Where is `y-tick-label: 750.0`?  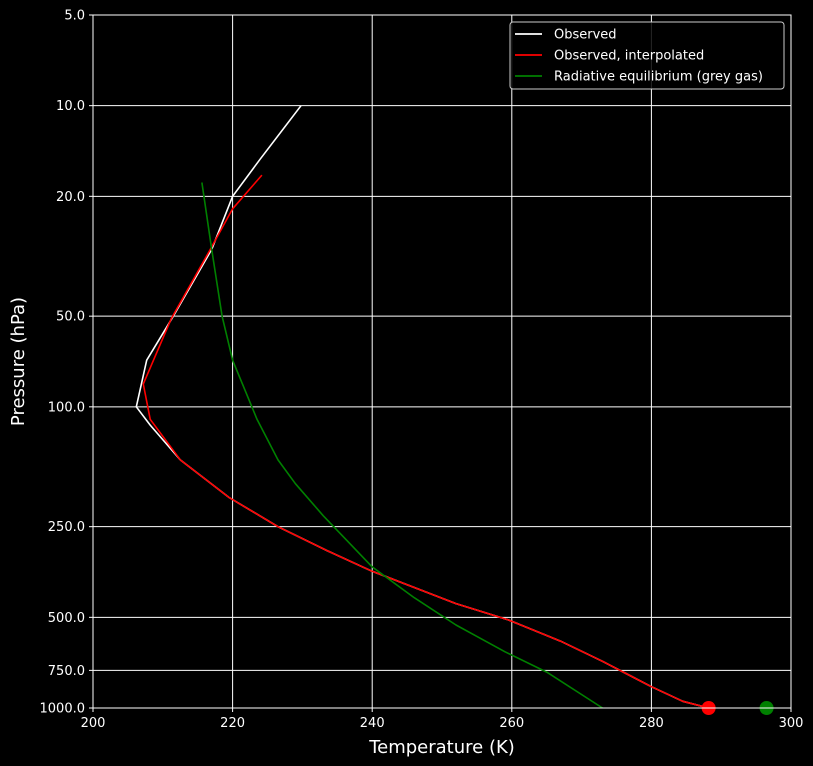 y-tick-label: 750.0 is located at coordinates (66, 671).